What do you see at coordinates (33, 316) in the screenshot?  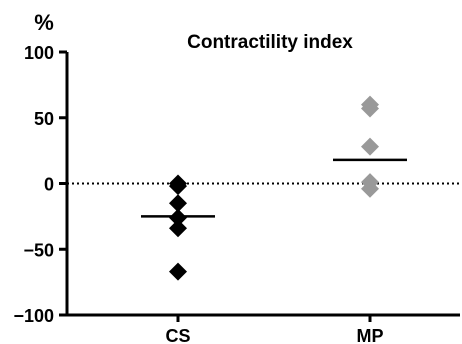 I see `y-tick-label: −100` at bounding box center [33, 316].